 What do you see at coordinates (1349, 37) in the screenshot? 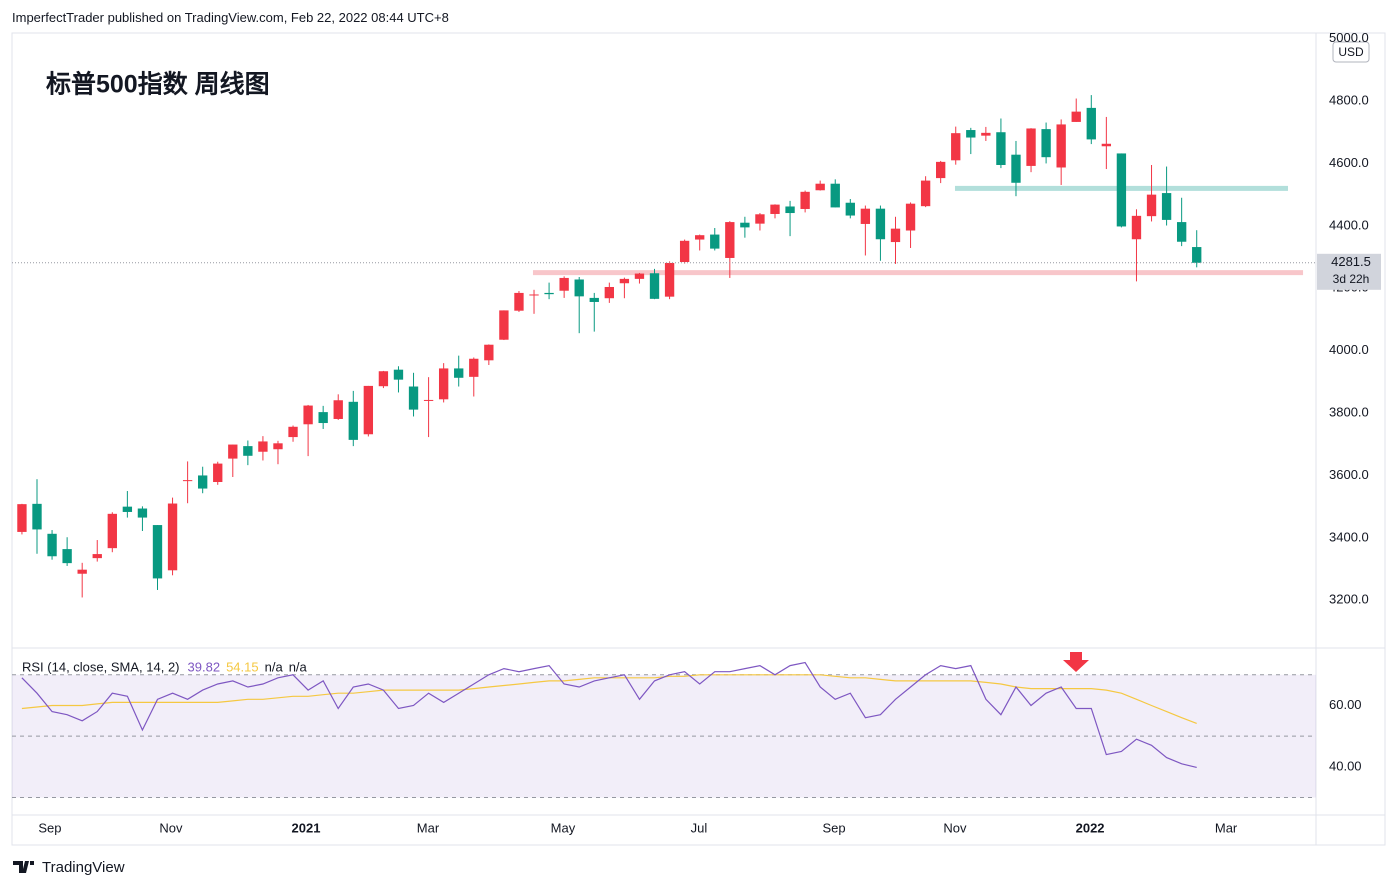
I see `y-tick-label: 5000.0` at bounding box center [1349, 37].